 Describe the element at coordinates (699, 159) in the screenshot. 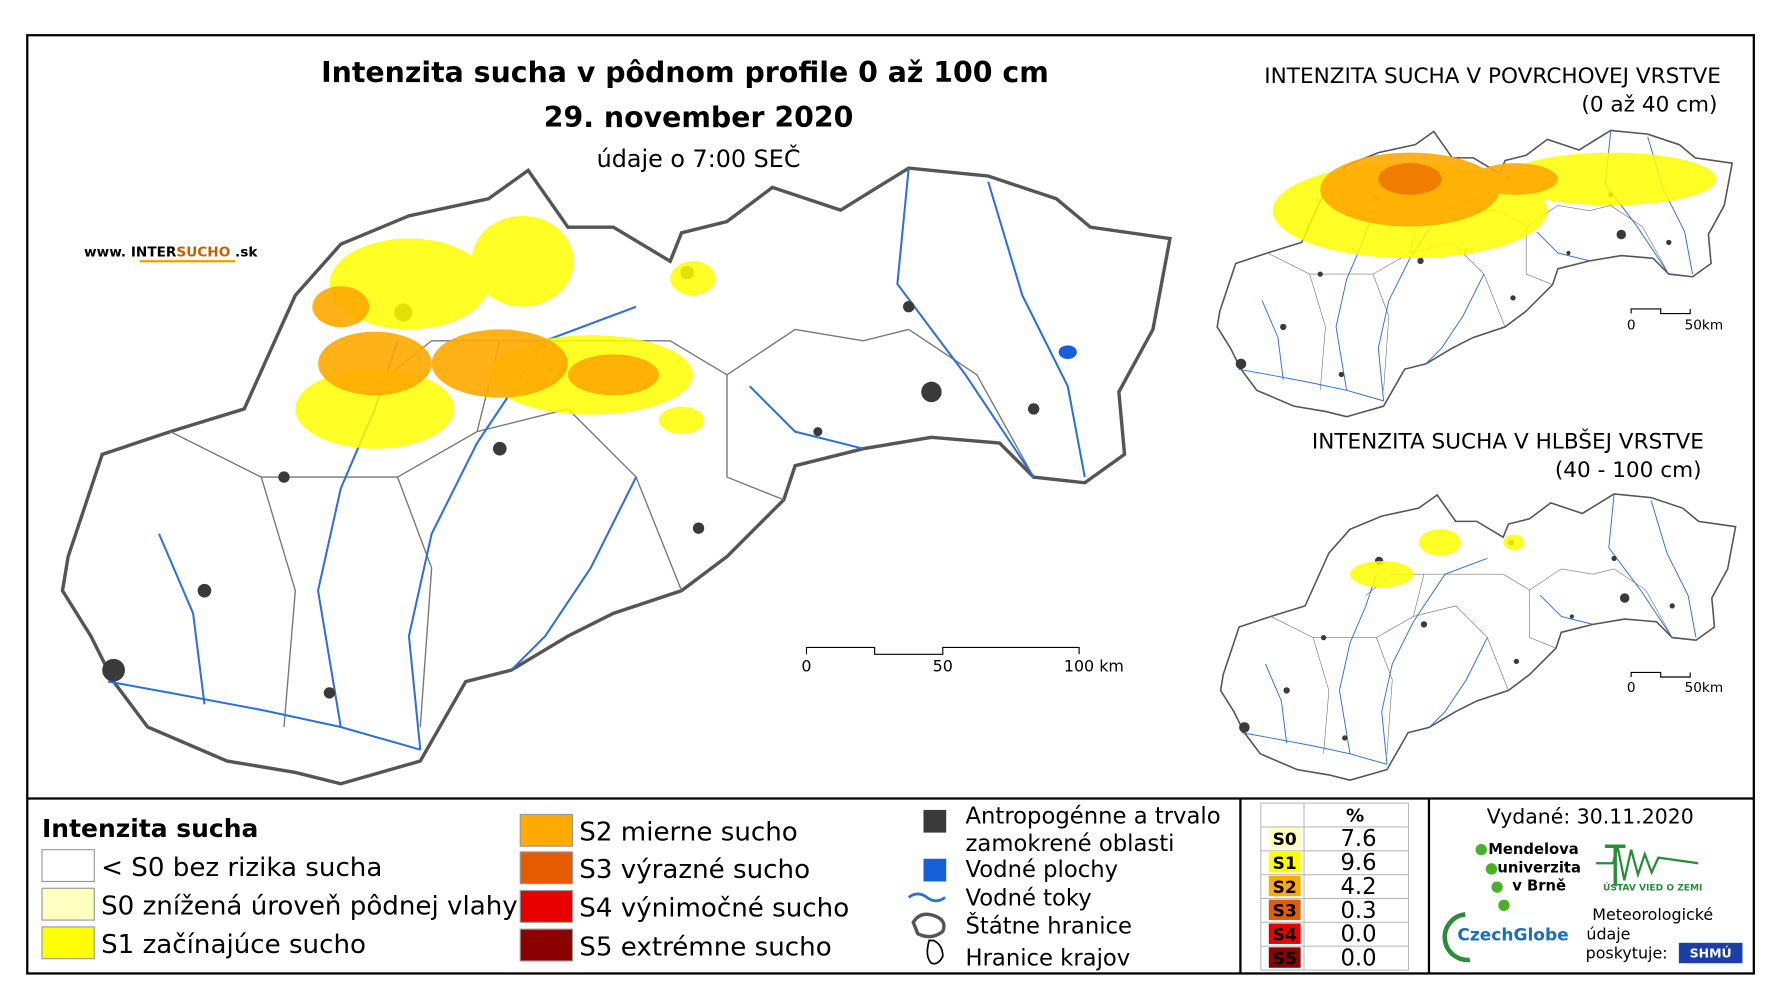

I see `map-time-note: údaje o 7:00 SEČ` at that location.